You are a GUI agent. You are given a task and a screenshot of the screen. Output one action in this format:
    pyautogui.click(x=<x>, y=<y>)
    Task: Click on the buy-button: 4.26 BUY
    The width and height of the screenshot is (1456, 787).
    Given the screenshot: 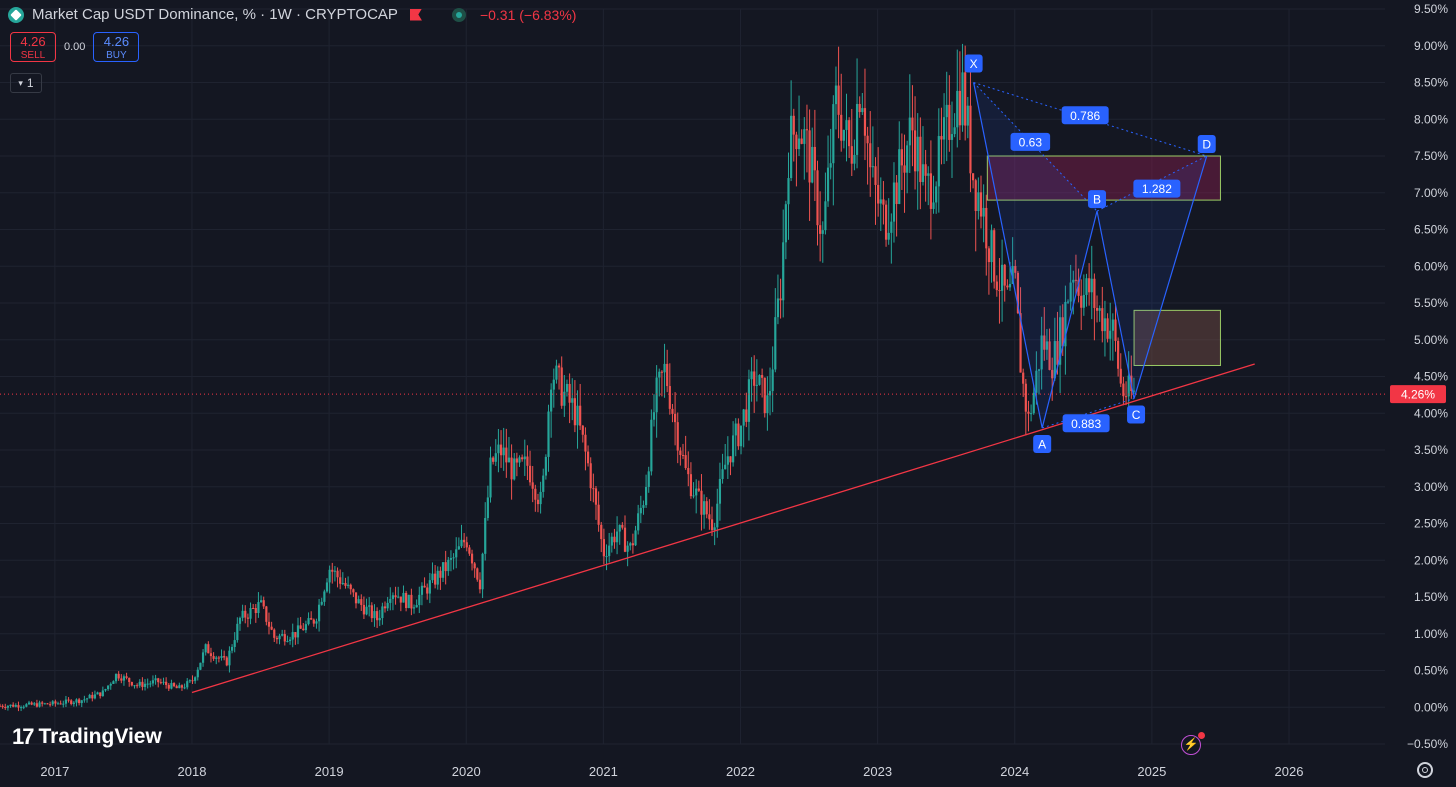 What is the action you would take?
    pyautogui.click(x=116, y=47)
    